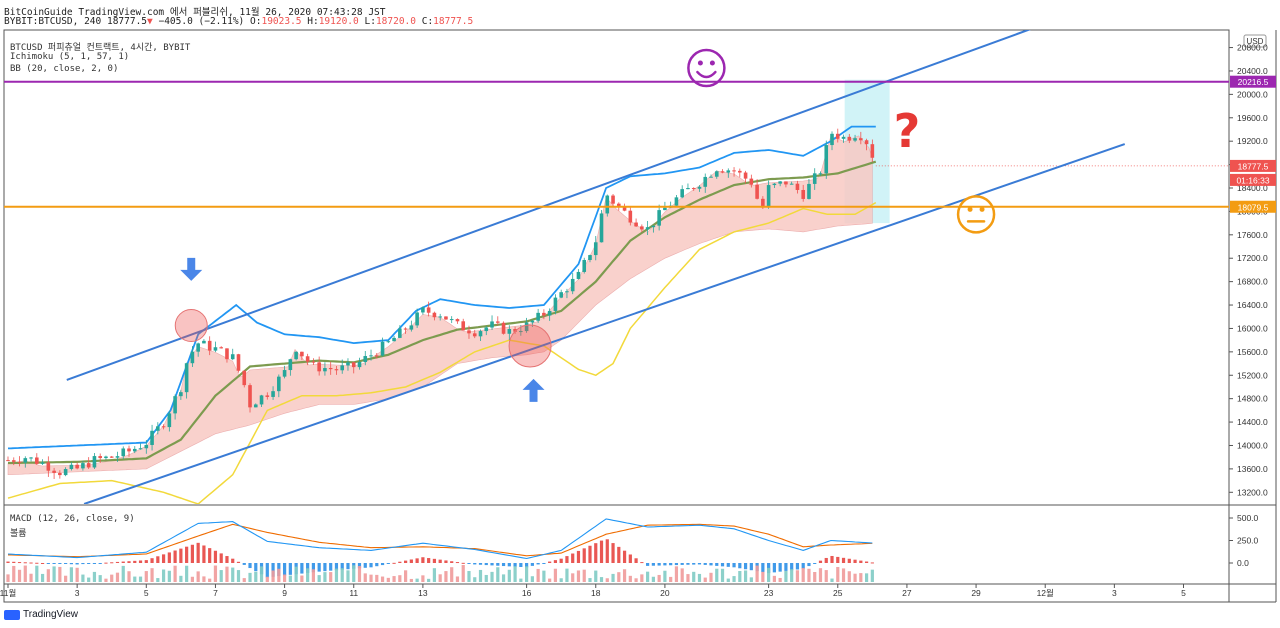 The width and height of the screenshot is (1280, 628). What do you see at coordinates (1248, 518) in the screenshot?
I see `macd-y-tick-label: 500.0` at bounding box center [1248, 518].